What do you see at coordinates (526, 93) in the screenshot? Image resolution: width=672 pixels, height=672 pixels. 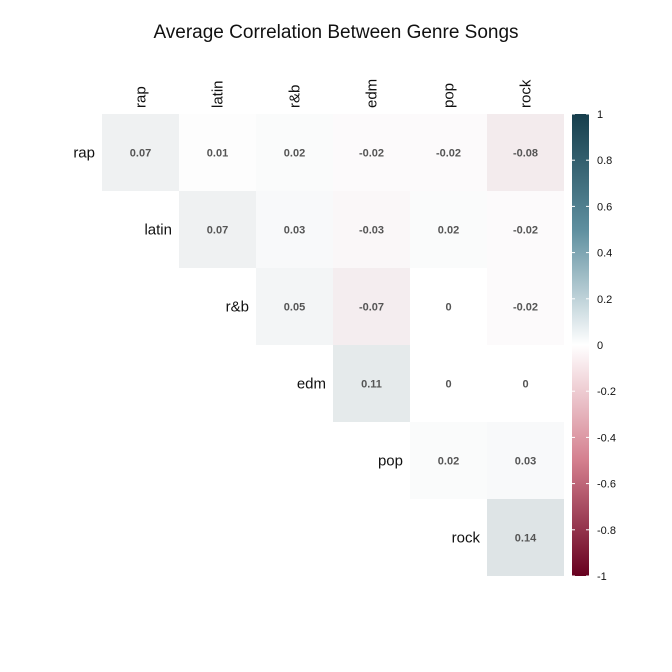 I see `column-label-rock: rock` at bounding box center [526, 93].